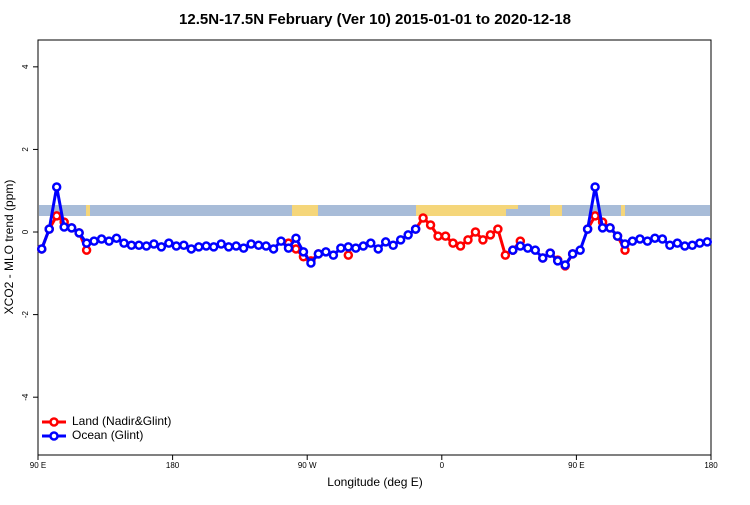  Describe the element at coordinates (25, 66) in the screenshot. I see `y-tick-label: 4` at that location.